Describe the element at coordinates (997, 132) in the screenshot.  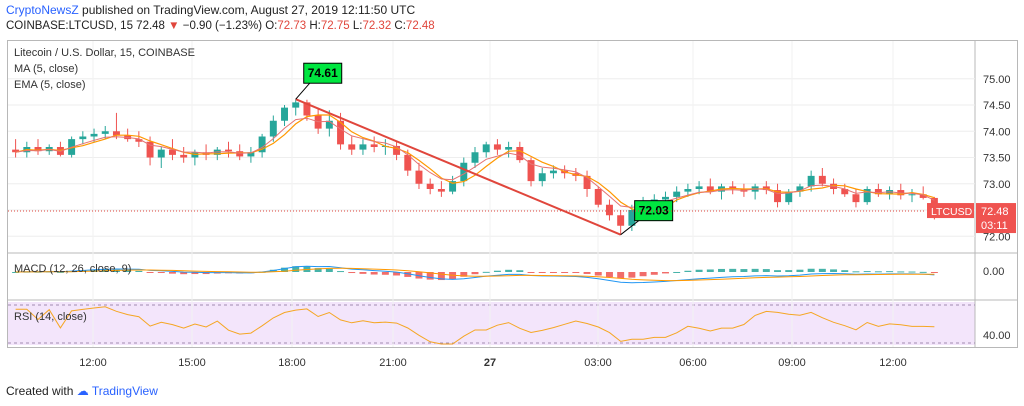
I see `y-tick-label: 74.00` at that location.